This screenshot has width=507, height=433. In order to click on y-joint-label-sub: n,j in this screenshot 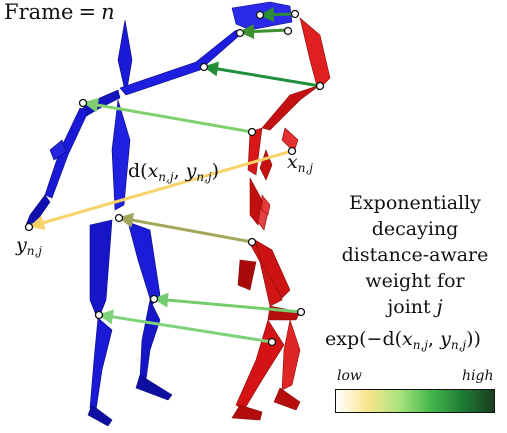, I will do `click(34, 251)`.